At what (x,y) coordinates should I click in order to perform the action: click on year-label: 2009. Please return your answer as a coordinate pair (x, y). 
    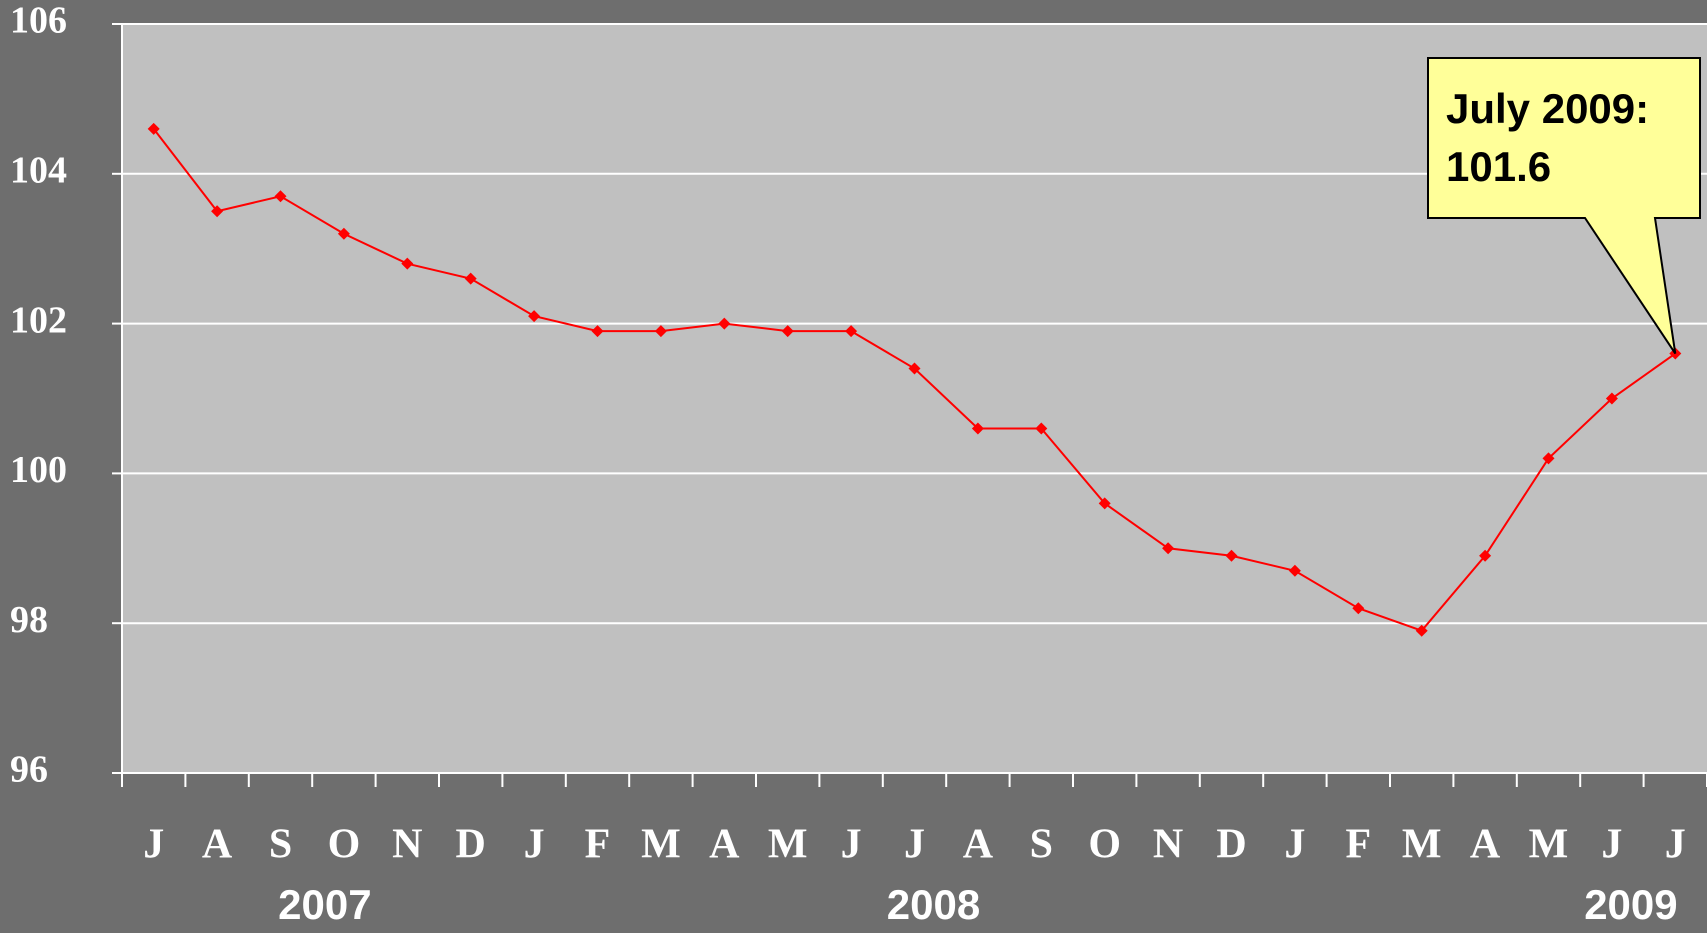
    Looking at the image, I should click on (1630, 904).